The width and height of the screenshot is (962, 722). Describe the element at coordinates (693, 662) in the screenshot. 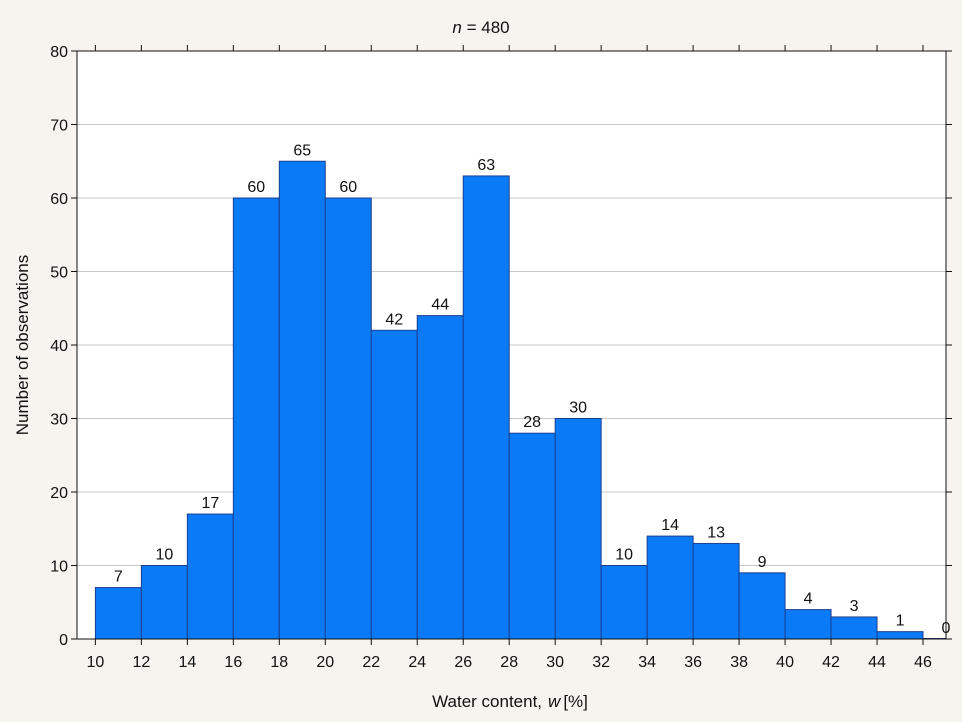

I see `x-tick-label: 36` at that location.